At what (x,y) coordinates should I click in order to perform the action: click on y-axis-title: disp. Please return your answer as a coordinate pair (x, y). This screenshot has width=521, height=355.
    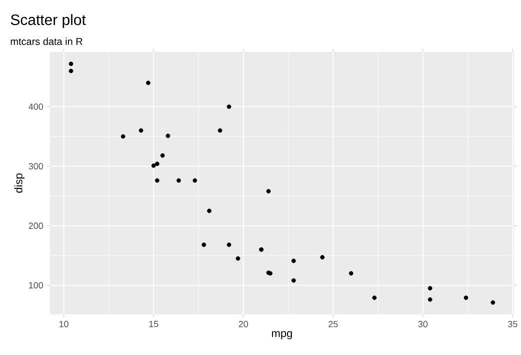
    Looking at the image, I should click on (19, 183).